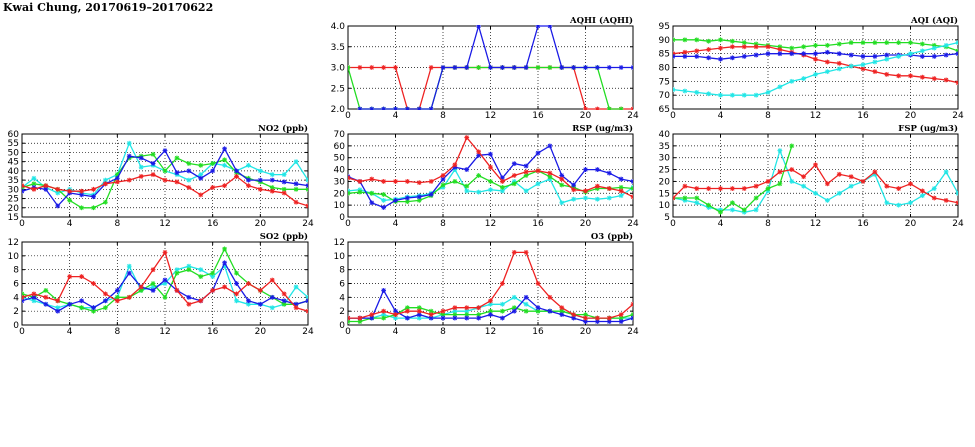 This screenshot has height=447, width=975. I want to click on aqi-xtick-label: 8, so click(768, 116).